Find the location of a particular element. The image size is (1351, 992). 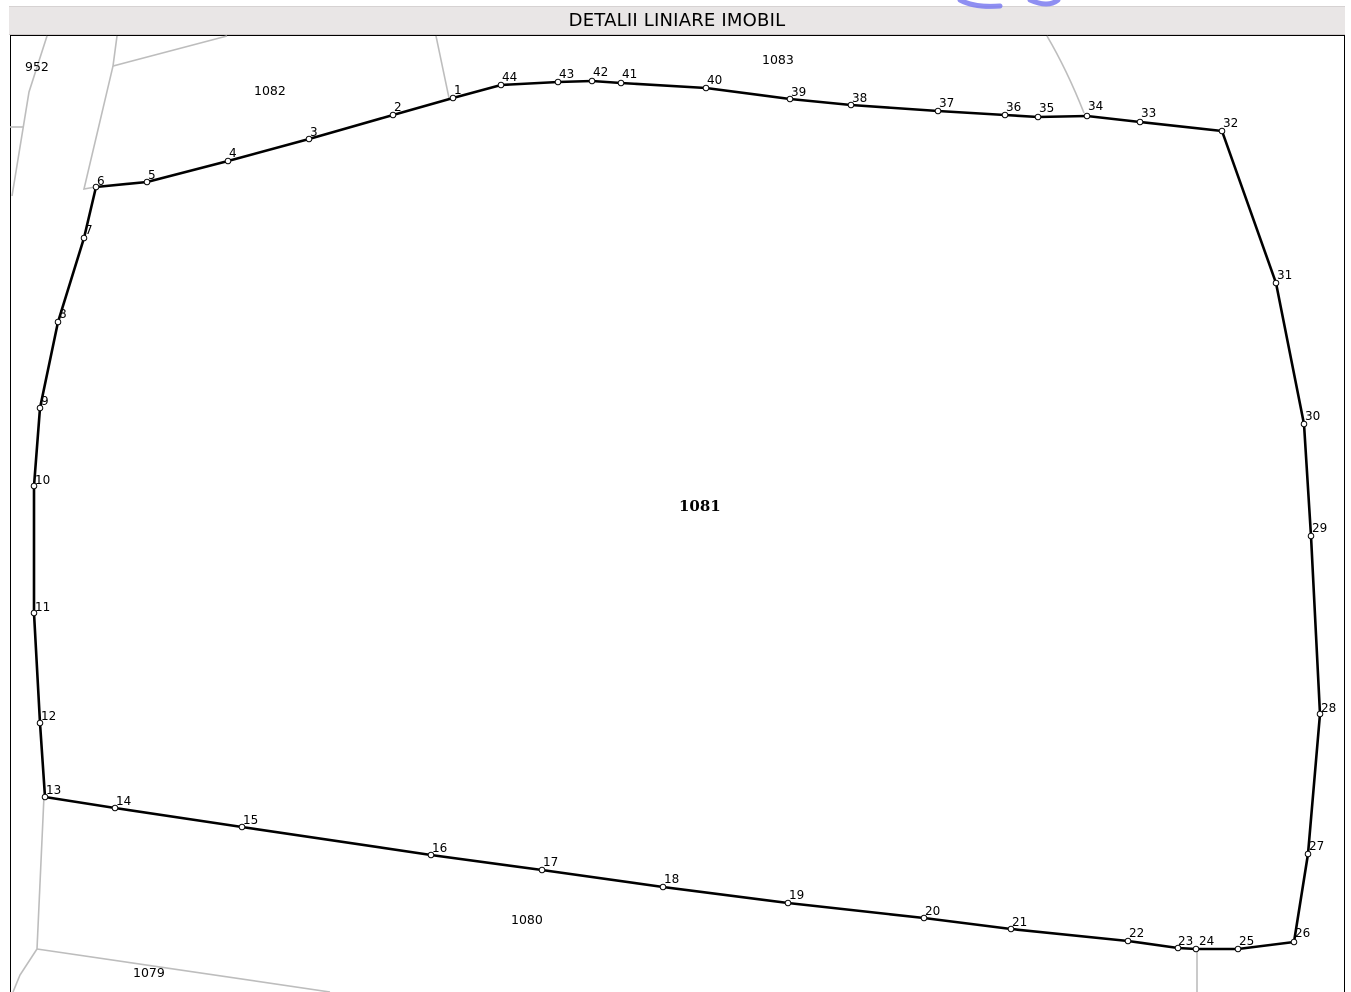

vertex-label: 3 is located at coordinates (314, 132).